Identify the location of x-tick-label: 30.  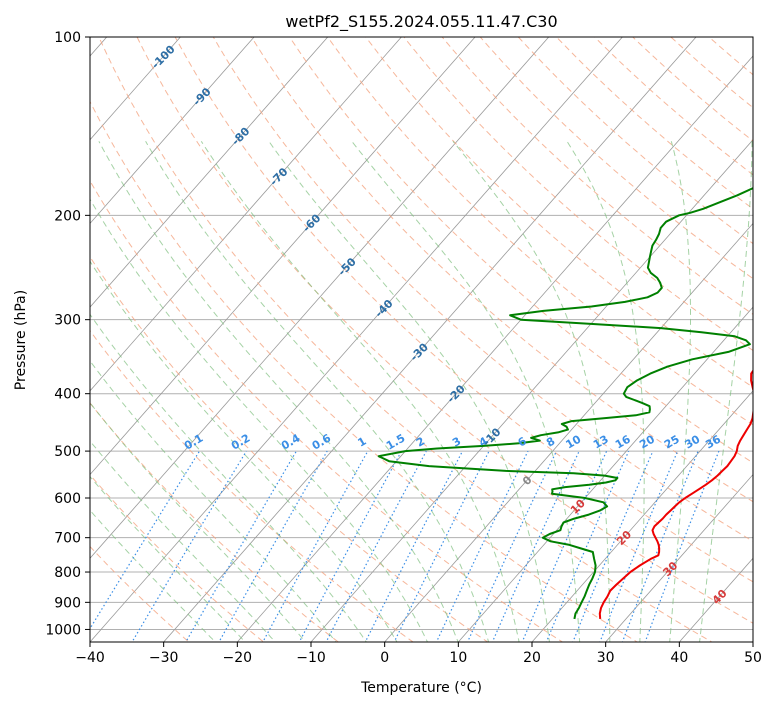
(606, 658).